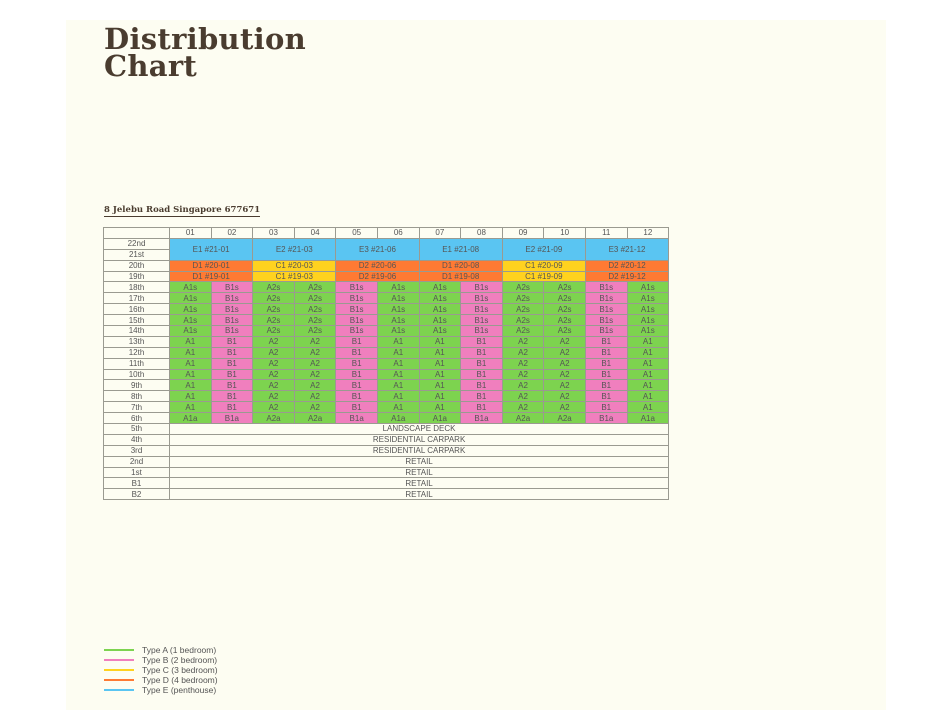  I want to click on table-row: 5th LANDSCAPE DECK, so click(386, 429).